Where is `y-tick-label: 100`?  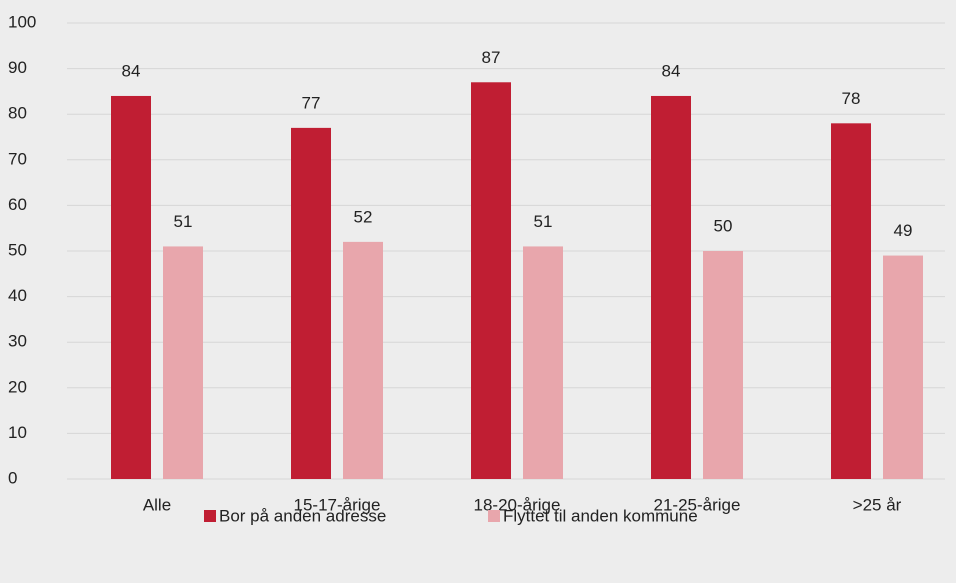 y-tick-label: 100 is located at coordinates (22, 21).